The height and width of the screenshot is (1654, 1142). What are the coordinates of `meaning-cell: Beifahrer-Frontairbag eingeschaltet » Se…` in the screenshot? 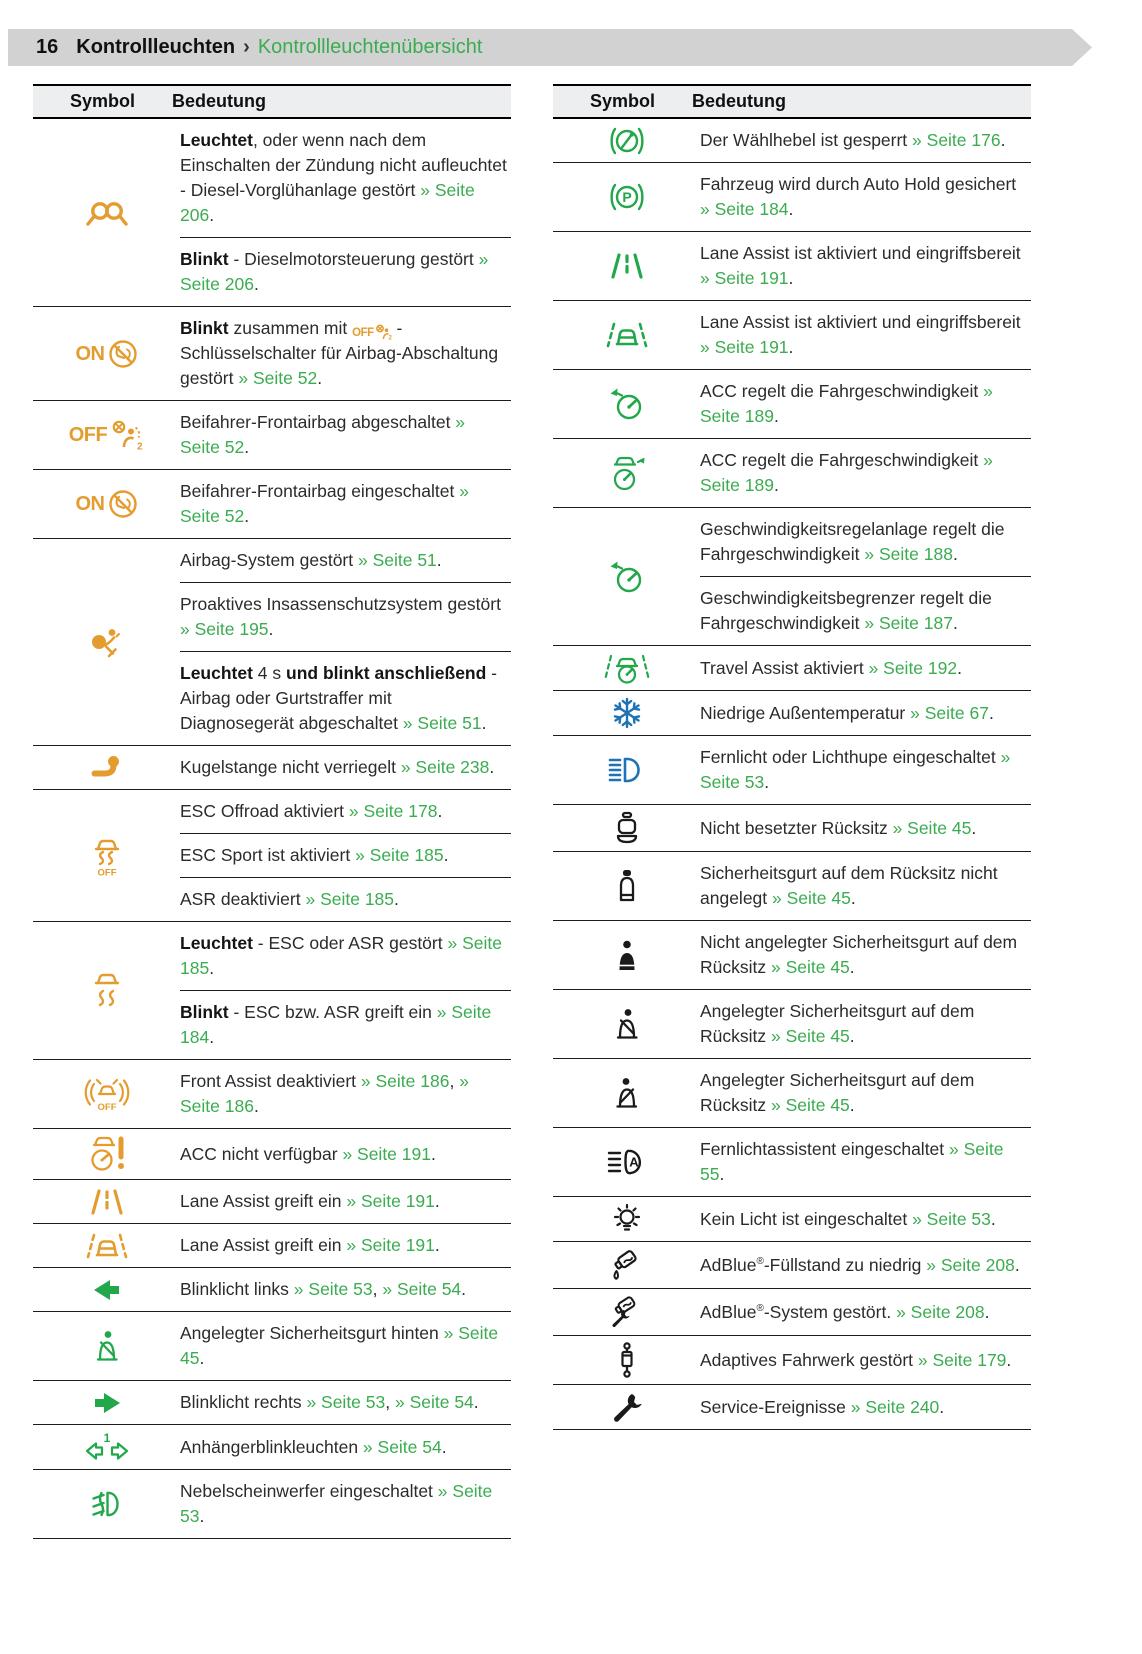 It's located at (345, 504).